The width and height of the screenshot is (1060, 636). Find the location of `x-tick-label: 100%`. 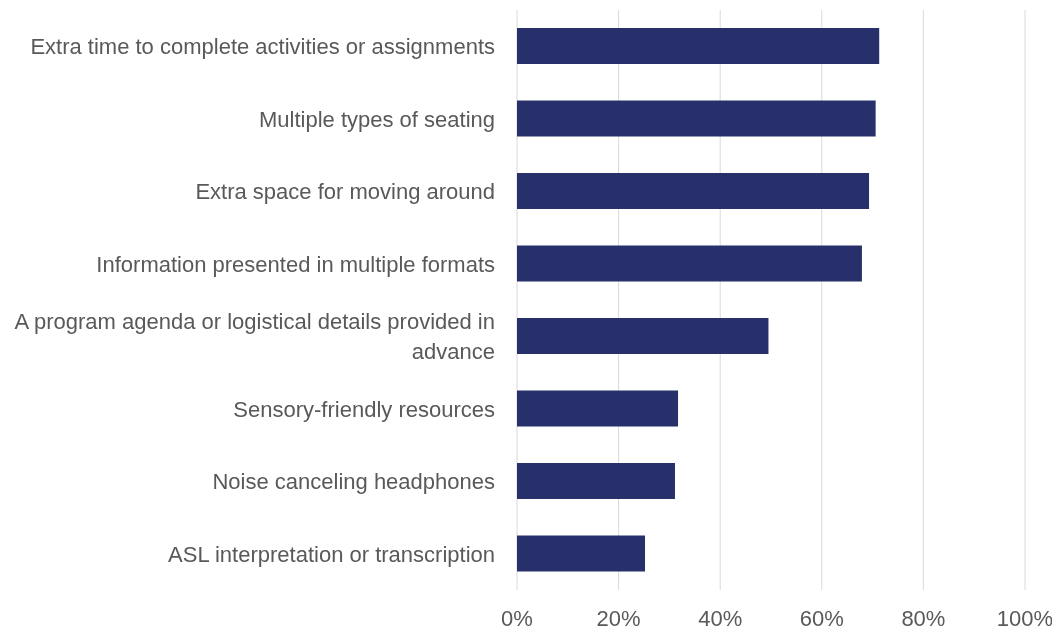

x-tick-label: 100% is located at coordinates (1025, 618).